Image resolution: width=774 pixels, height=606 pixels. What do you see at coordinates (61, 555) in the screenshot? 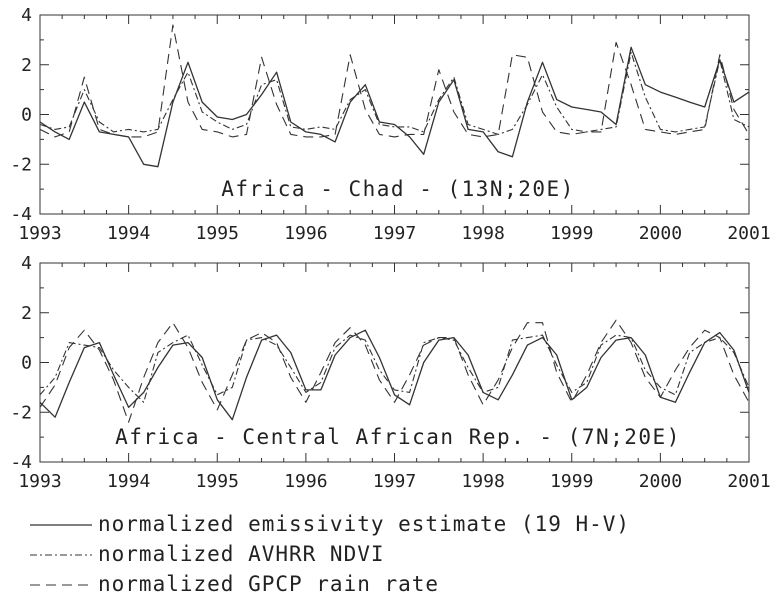
I see `legend-swatch-dashdot` at bounding box center [61, 555].